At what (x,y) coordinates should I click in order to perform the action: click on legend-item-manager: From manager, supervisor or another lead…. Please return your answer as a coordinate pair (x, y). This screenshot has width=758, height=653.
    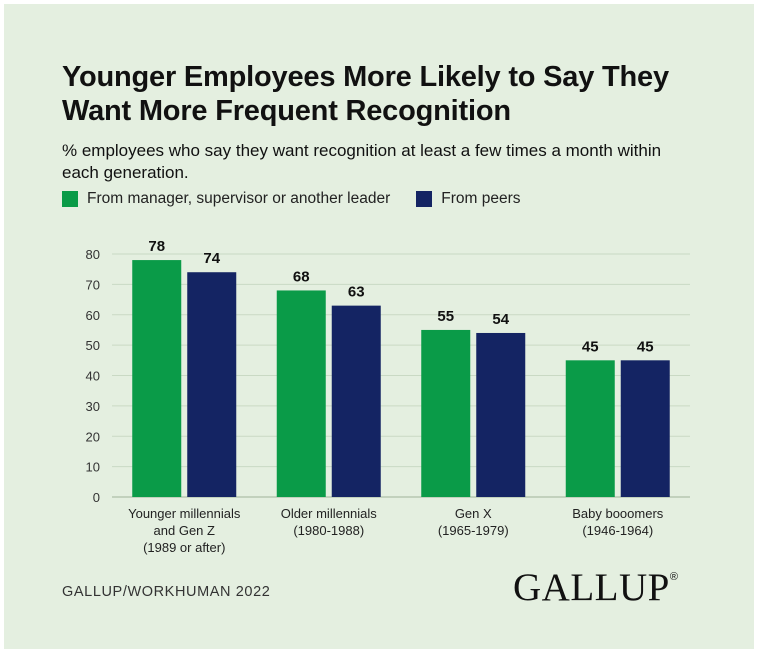
    Looking at the image, I should click on (226, 199).